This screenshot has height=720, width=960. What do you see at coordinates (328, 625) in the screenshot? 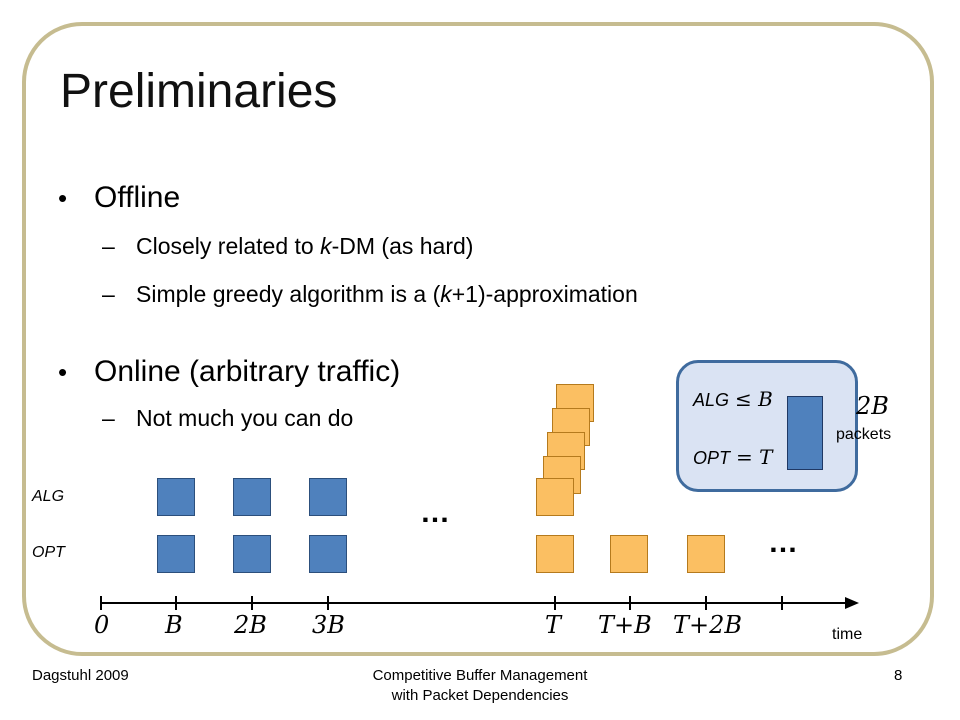
I see `tick-label-3b: 3B` at bounding box center [328, 625].